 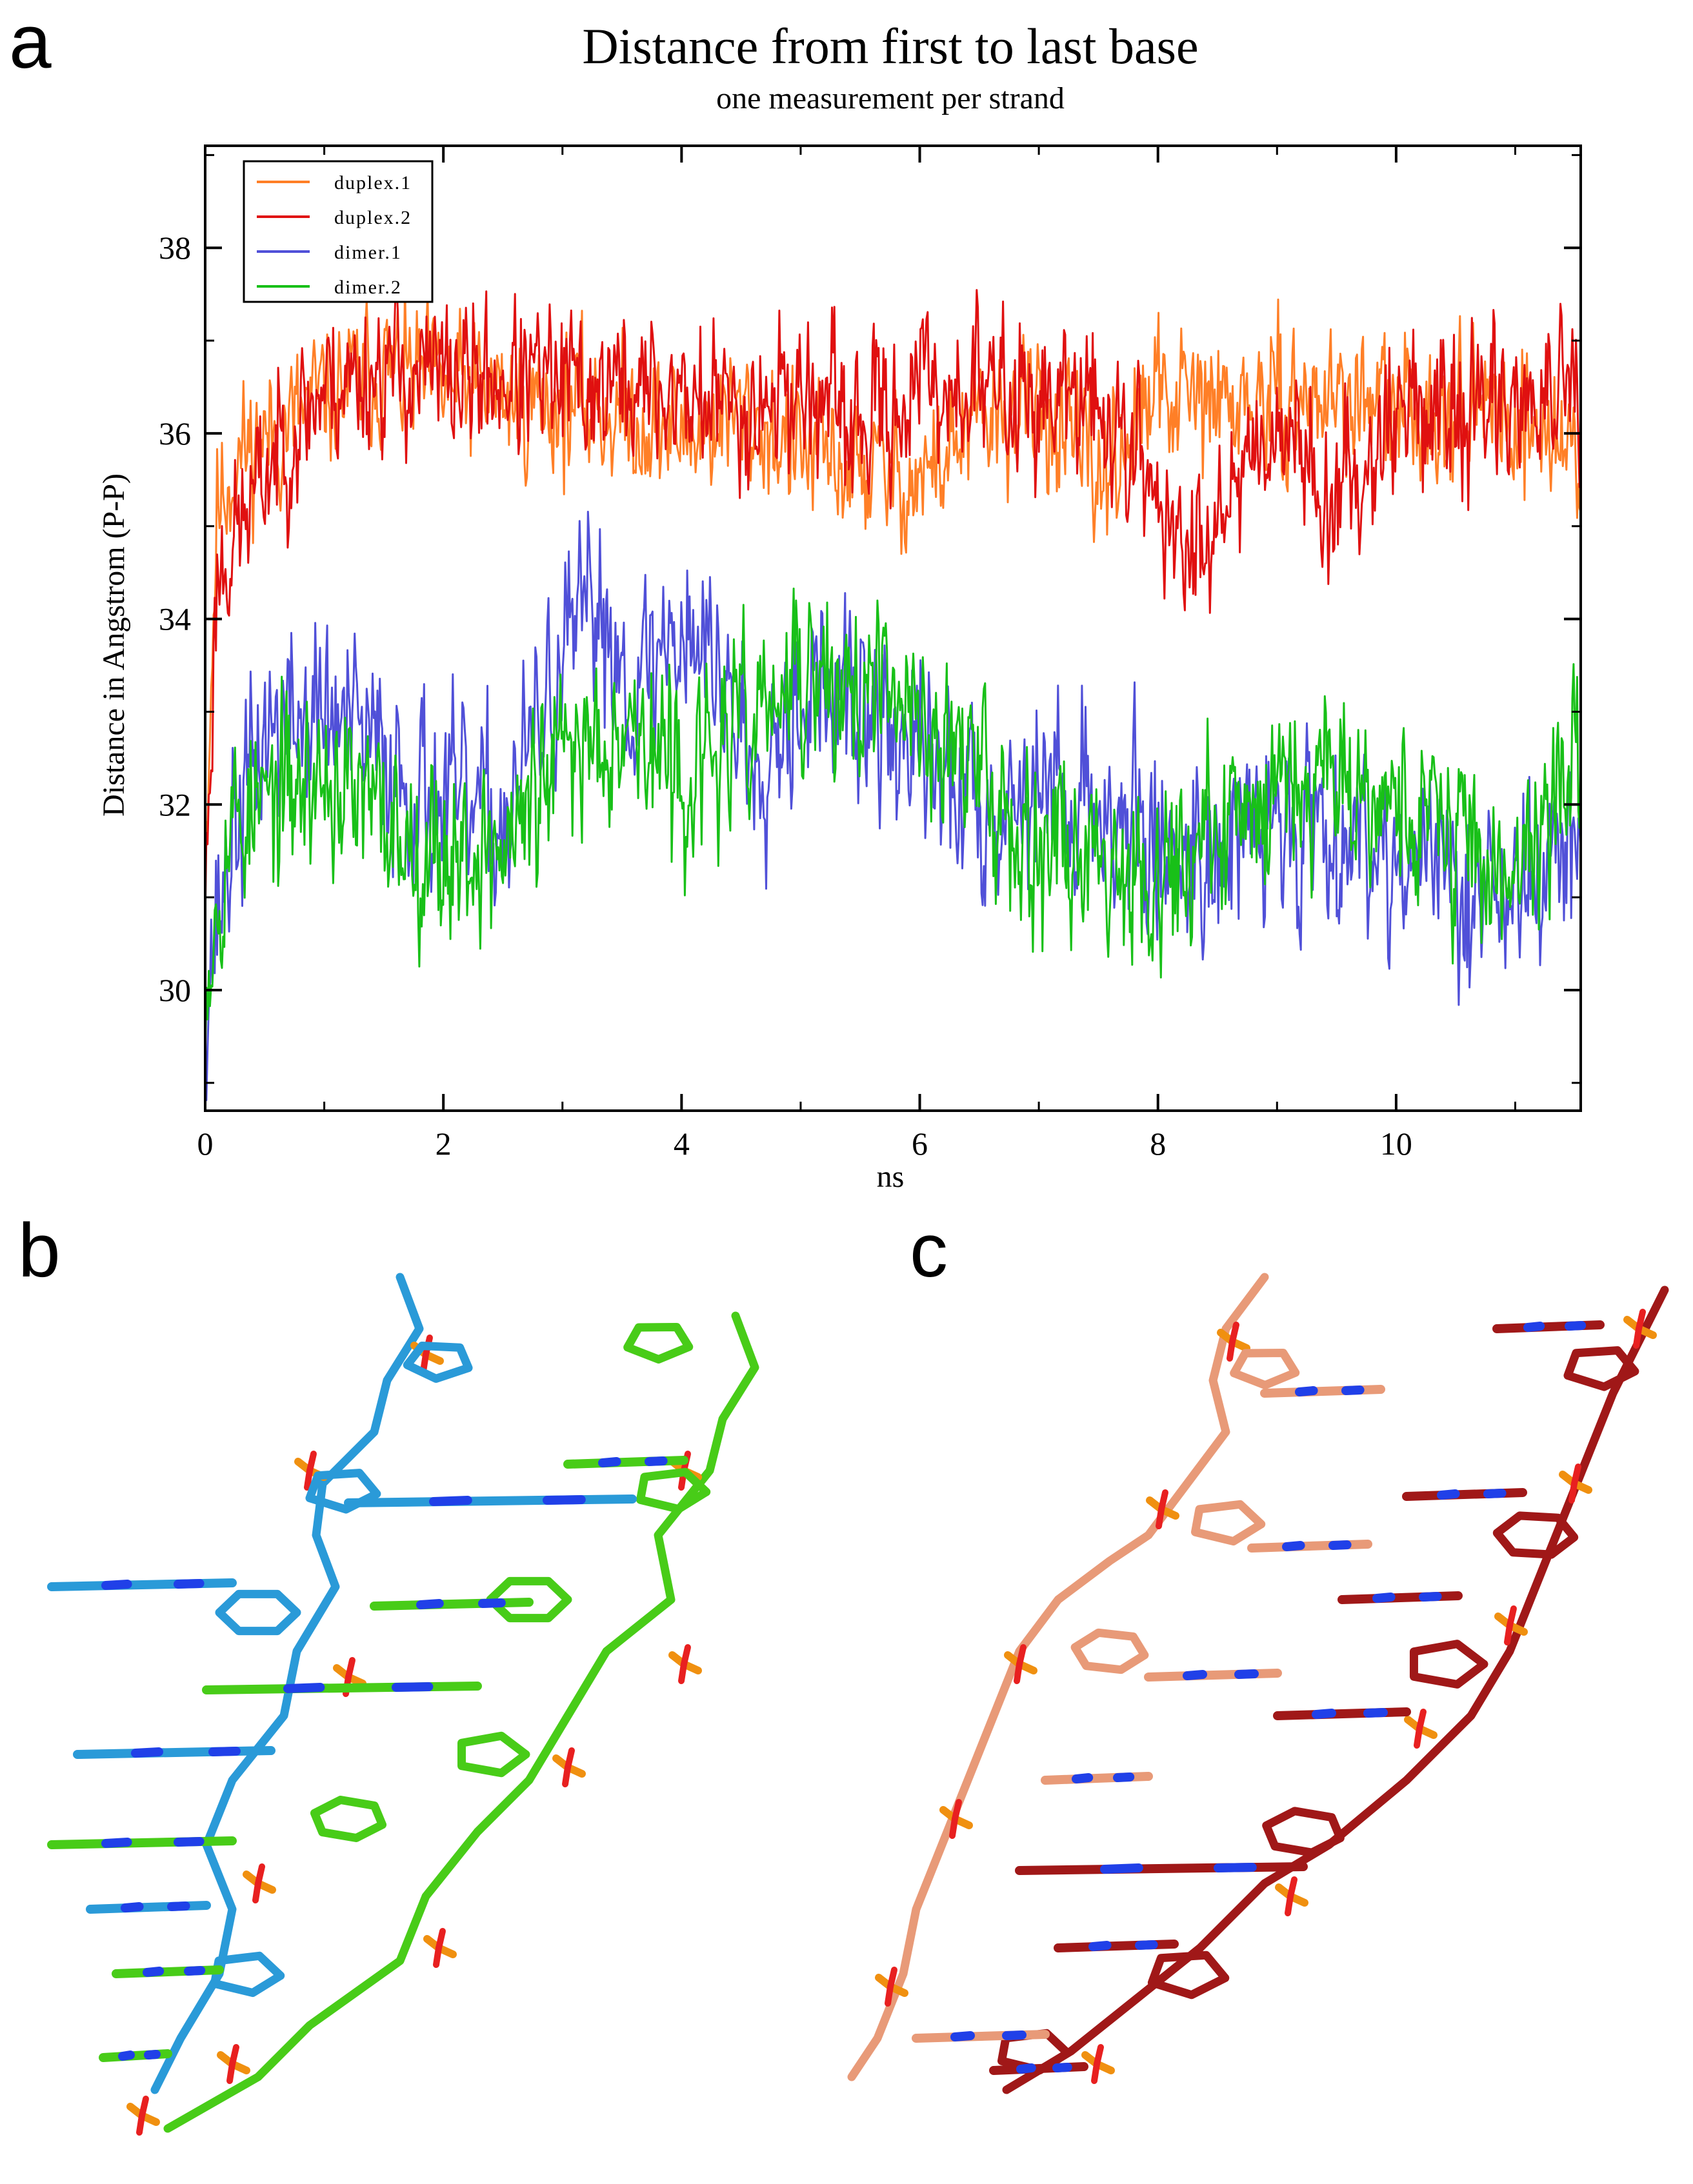 I want to click on y-tick-label: 34, so click(x=175, y=619).